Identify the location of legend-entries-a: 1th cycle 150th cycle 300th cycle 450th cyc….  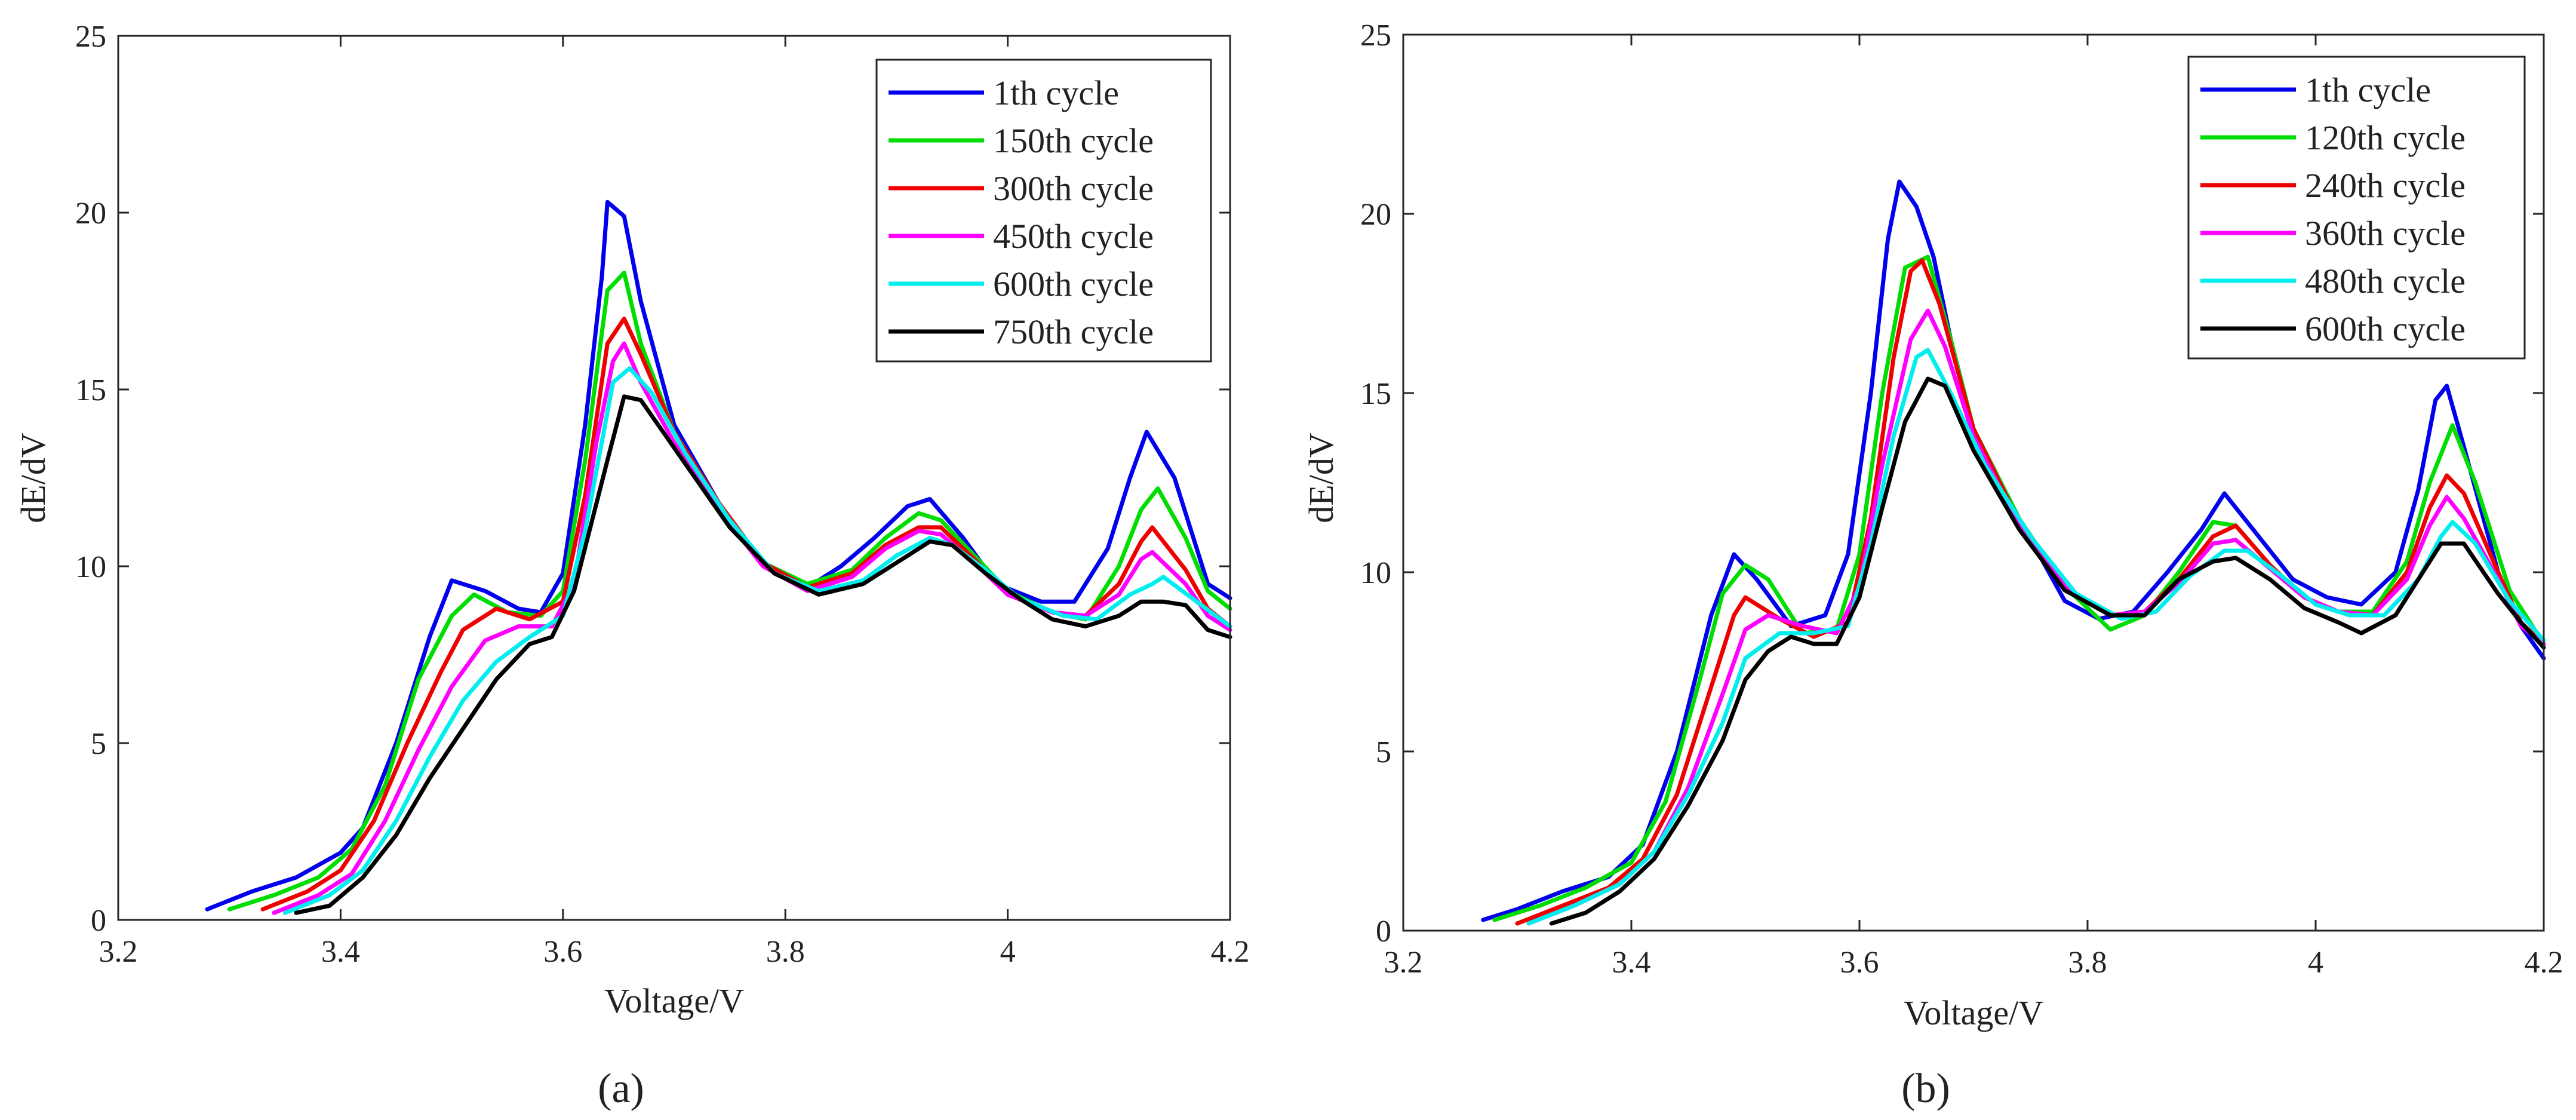
(1021, 212).